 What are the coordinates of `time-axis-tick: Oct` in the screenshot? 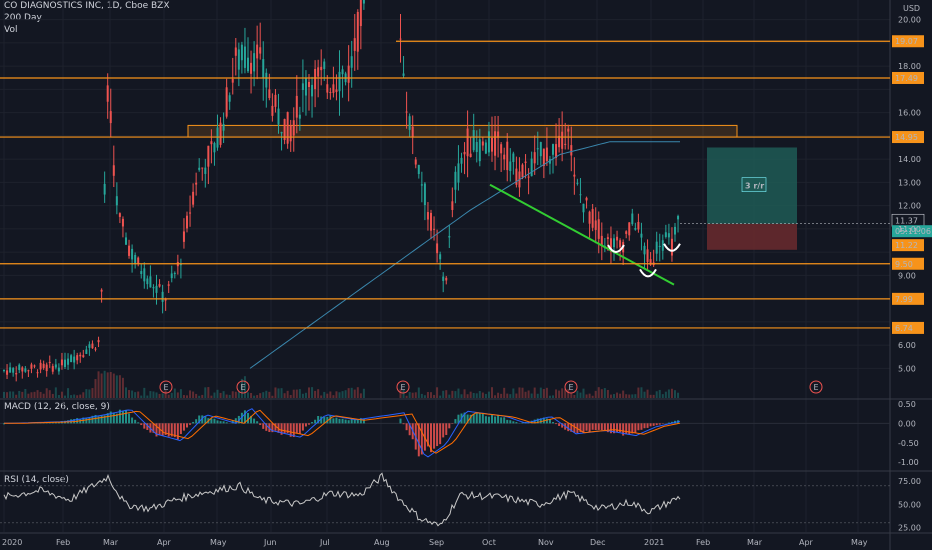 It's located at (489, 542).